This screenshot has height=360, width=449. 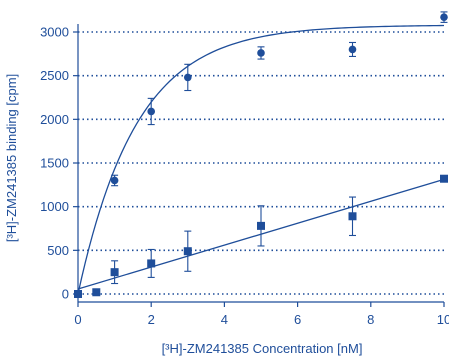 I want to click on x-tick-label-0: 0, so click(x=77, y=319).